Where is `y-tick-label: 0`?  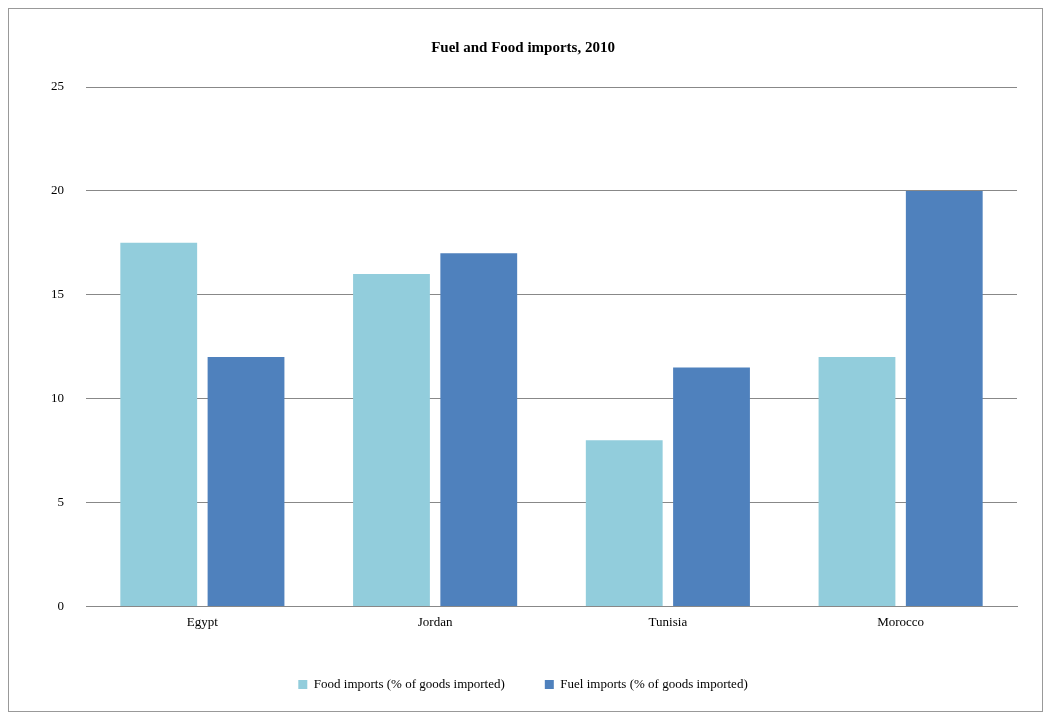 y-tick-label: 0 is located at coordinates (60, 605).